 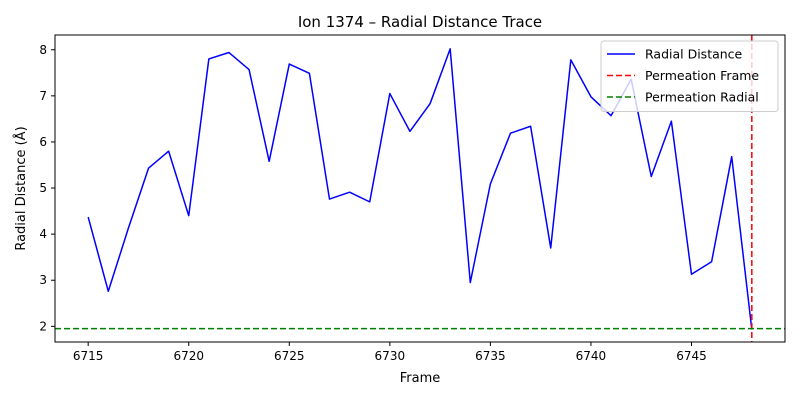 I want to click on legend-label: Permeation Radial, so click(x=702, y=97).